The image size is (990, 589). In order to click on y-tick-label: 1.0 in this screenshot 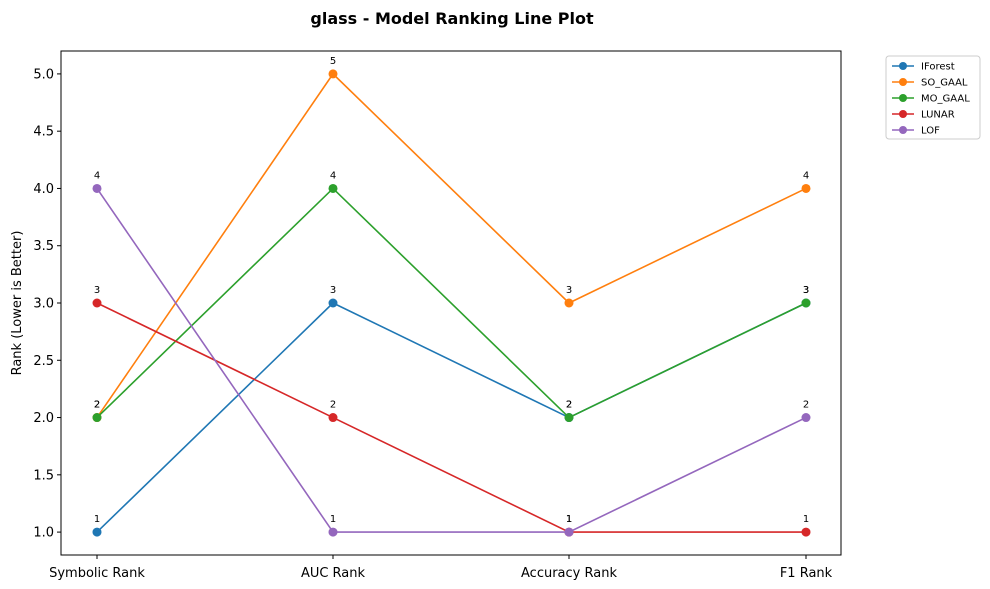, I will do `click(43, 533)`.